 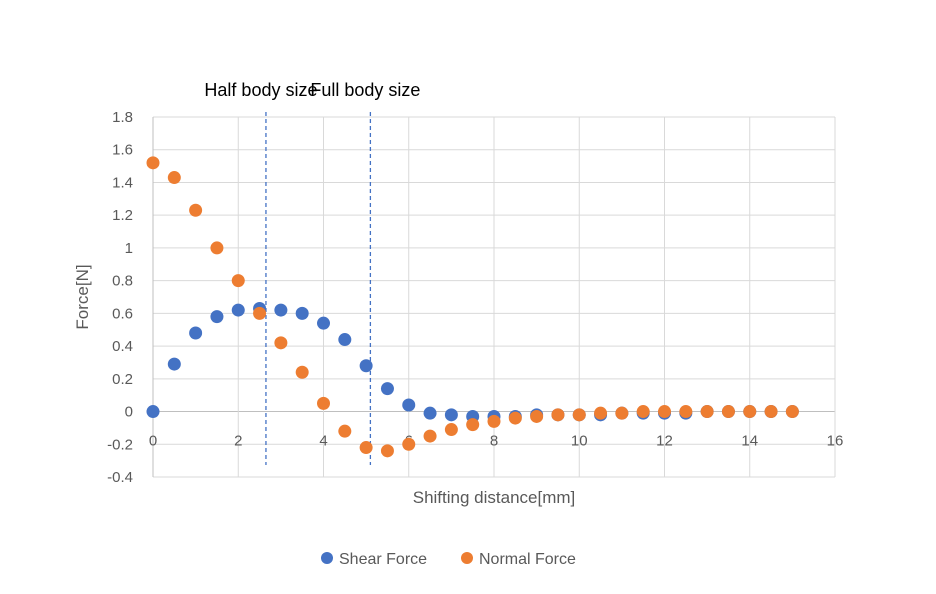 I want to click on y-tick-label: 1.2, so click(x=122, y=215).